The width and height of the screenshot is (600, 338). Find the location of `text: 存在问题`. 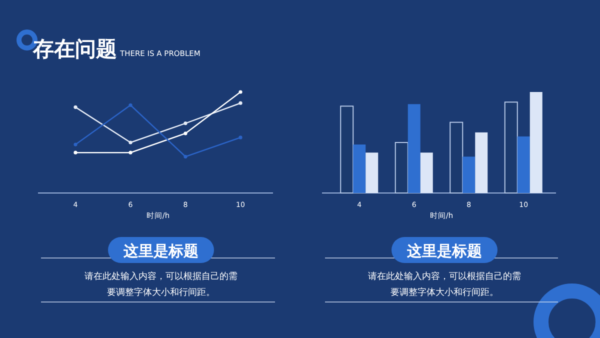

text: 存在问题 is located at coordinates (74, 48).